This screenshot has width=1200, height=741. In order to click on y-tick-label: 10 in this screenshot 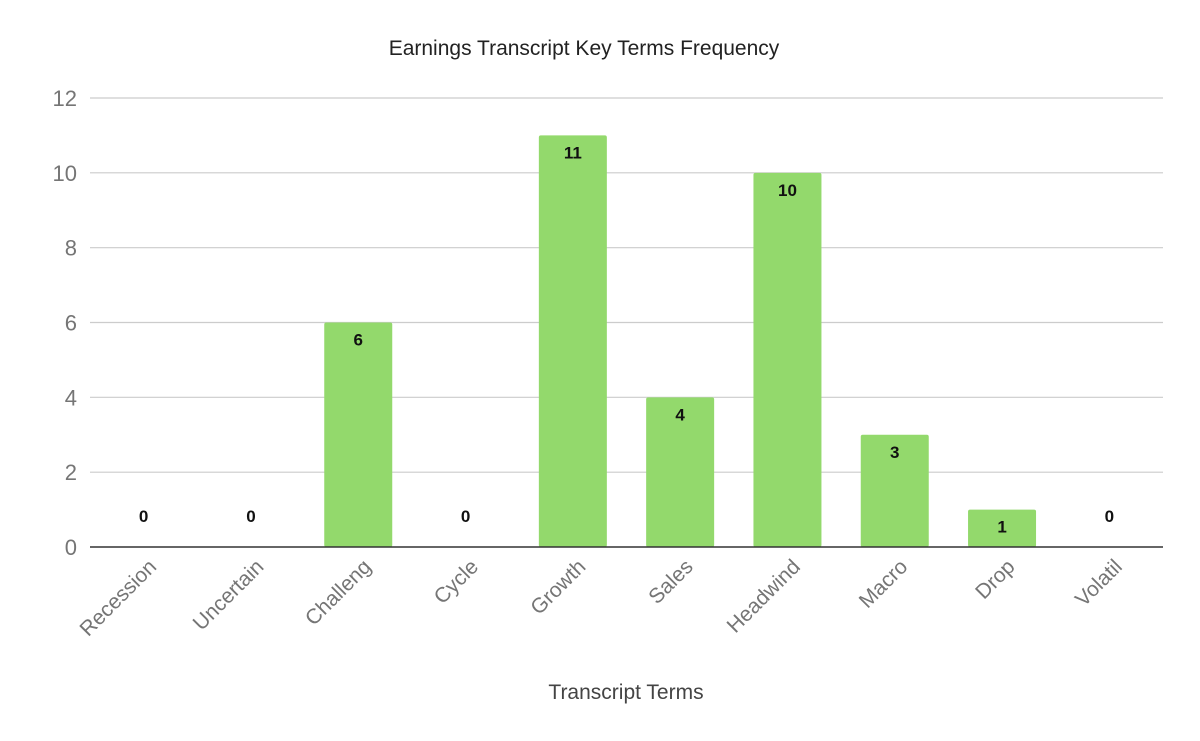, I will do `click(65, 173)`.